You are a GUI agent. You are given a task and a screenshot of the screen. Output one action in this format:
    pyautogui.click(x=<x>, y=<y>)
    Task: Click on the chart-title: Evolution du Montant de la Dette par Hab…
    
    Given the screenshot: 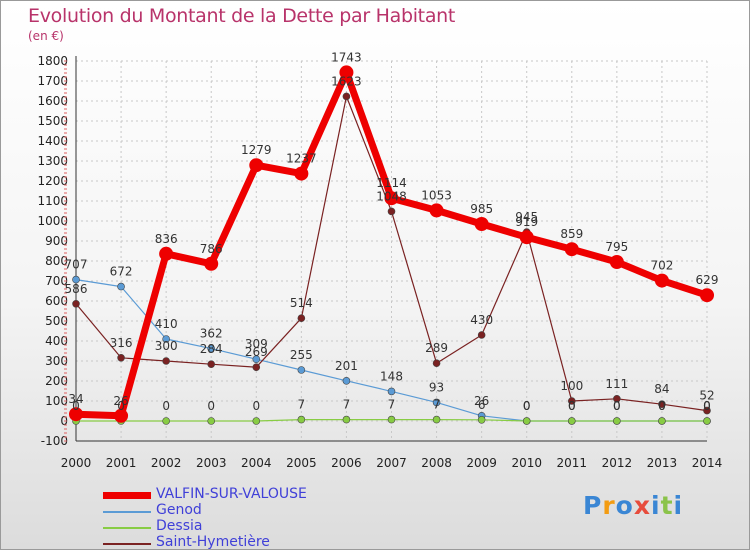 What is the action you would take?
    pyautogui.click(x=242, y=16)
    